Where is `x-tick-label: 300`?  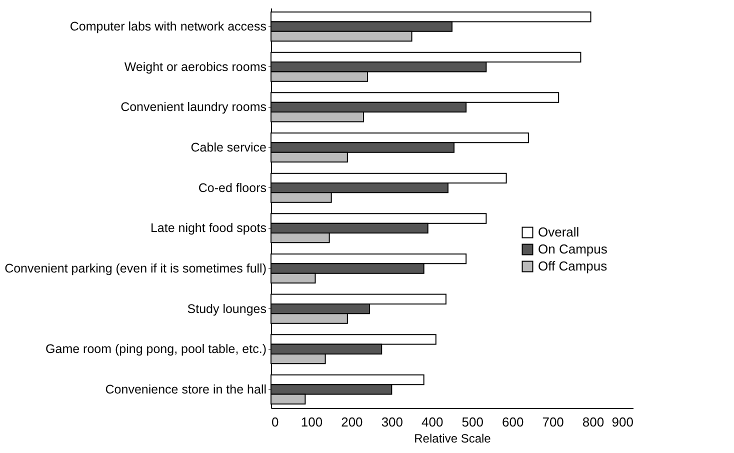 x-tick-label: 300 is located at coordinates (392, 422).